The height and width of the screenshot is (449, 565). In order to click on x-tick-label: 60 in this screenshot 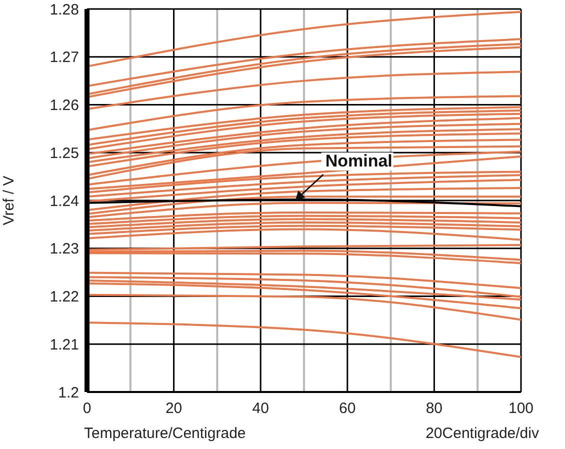, I will do `click(347, 408)`.